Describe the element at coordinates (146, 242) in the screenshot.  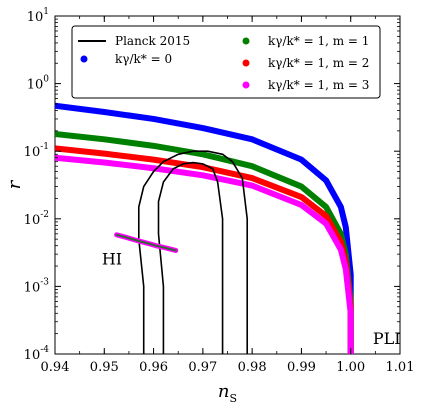
I see `hi-segment-green` at that location.